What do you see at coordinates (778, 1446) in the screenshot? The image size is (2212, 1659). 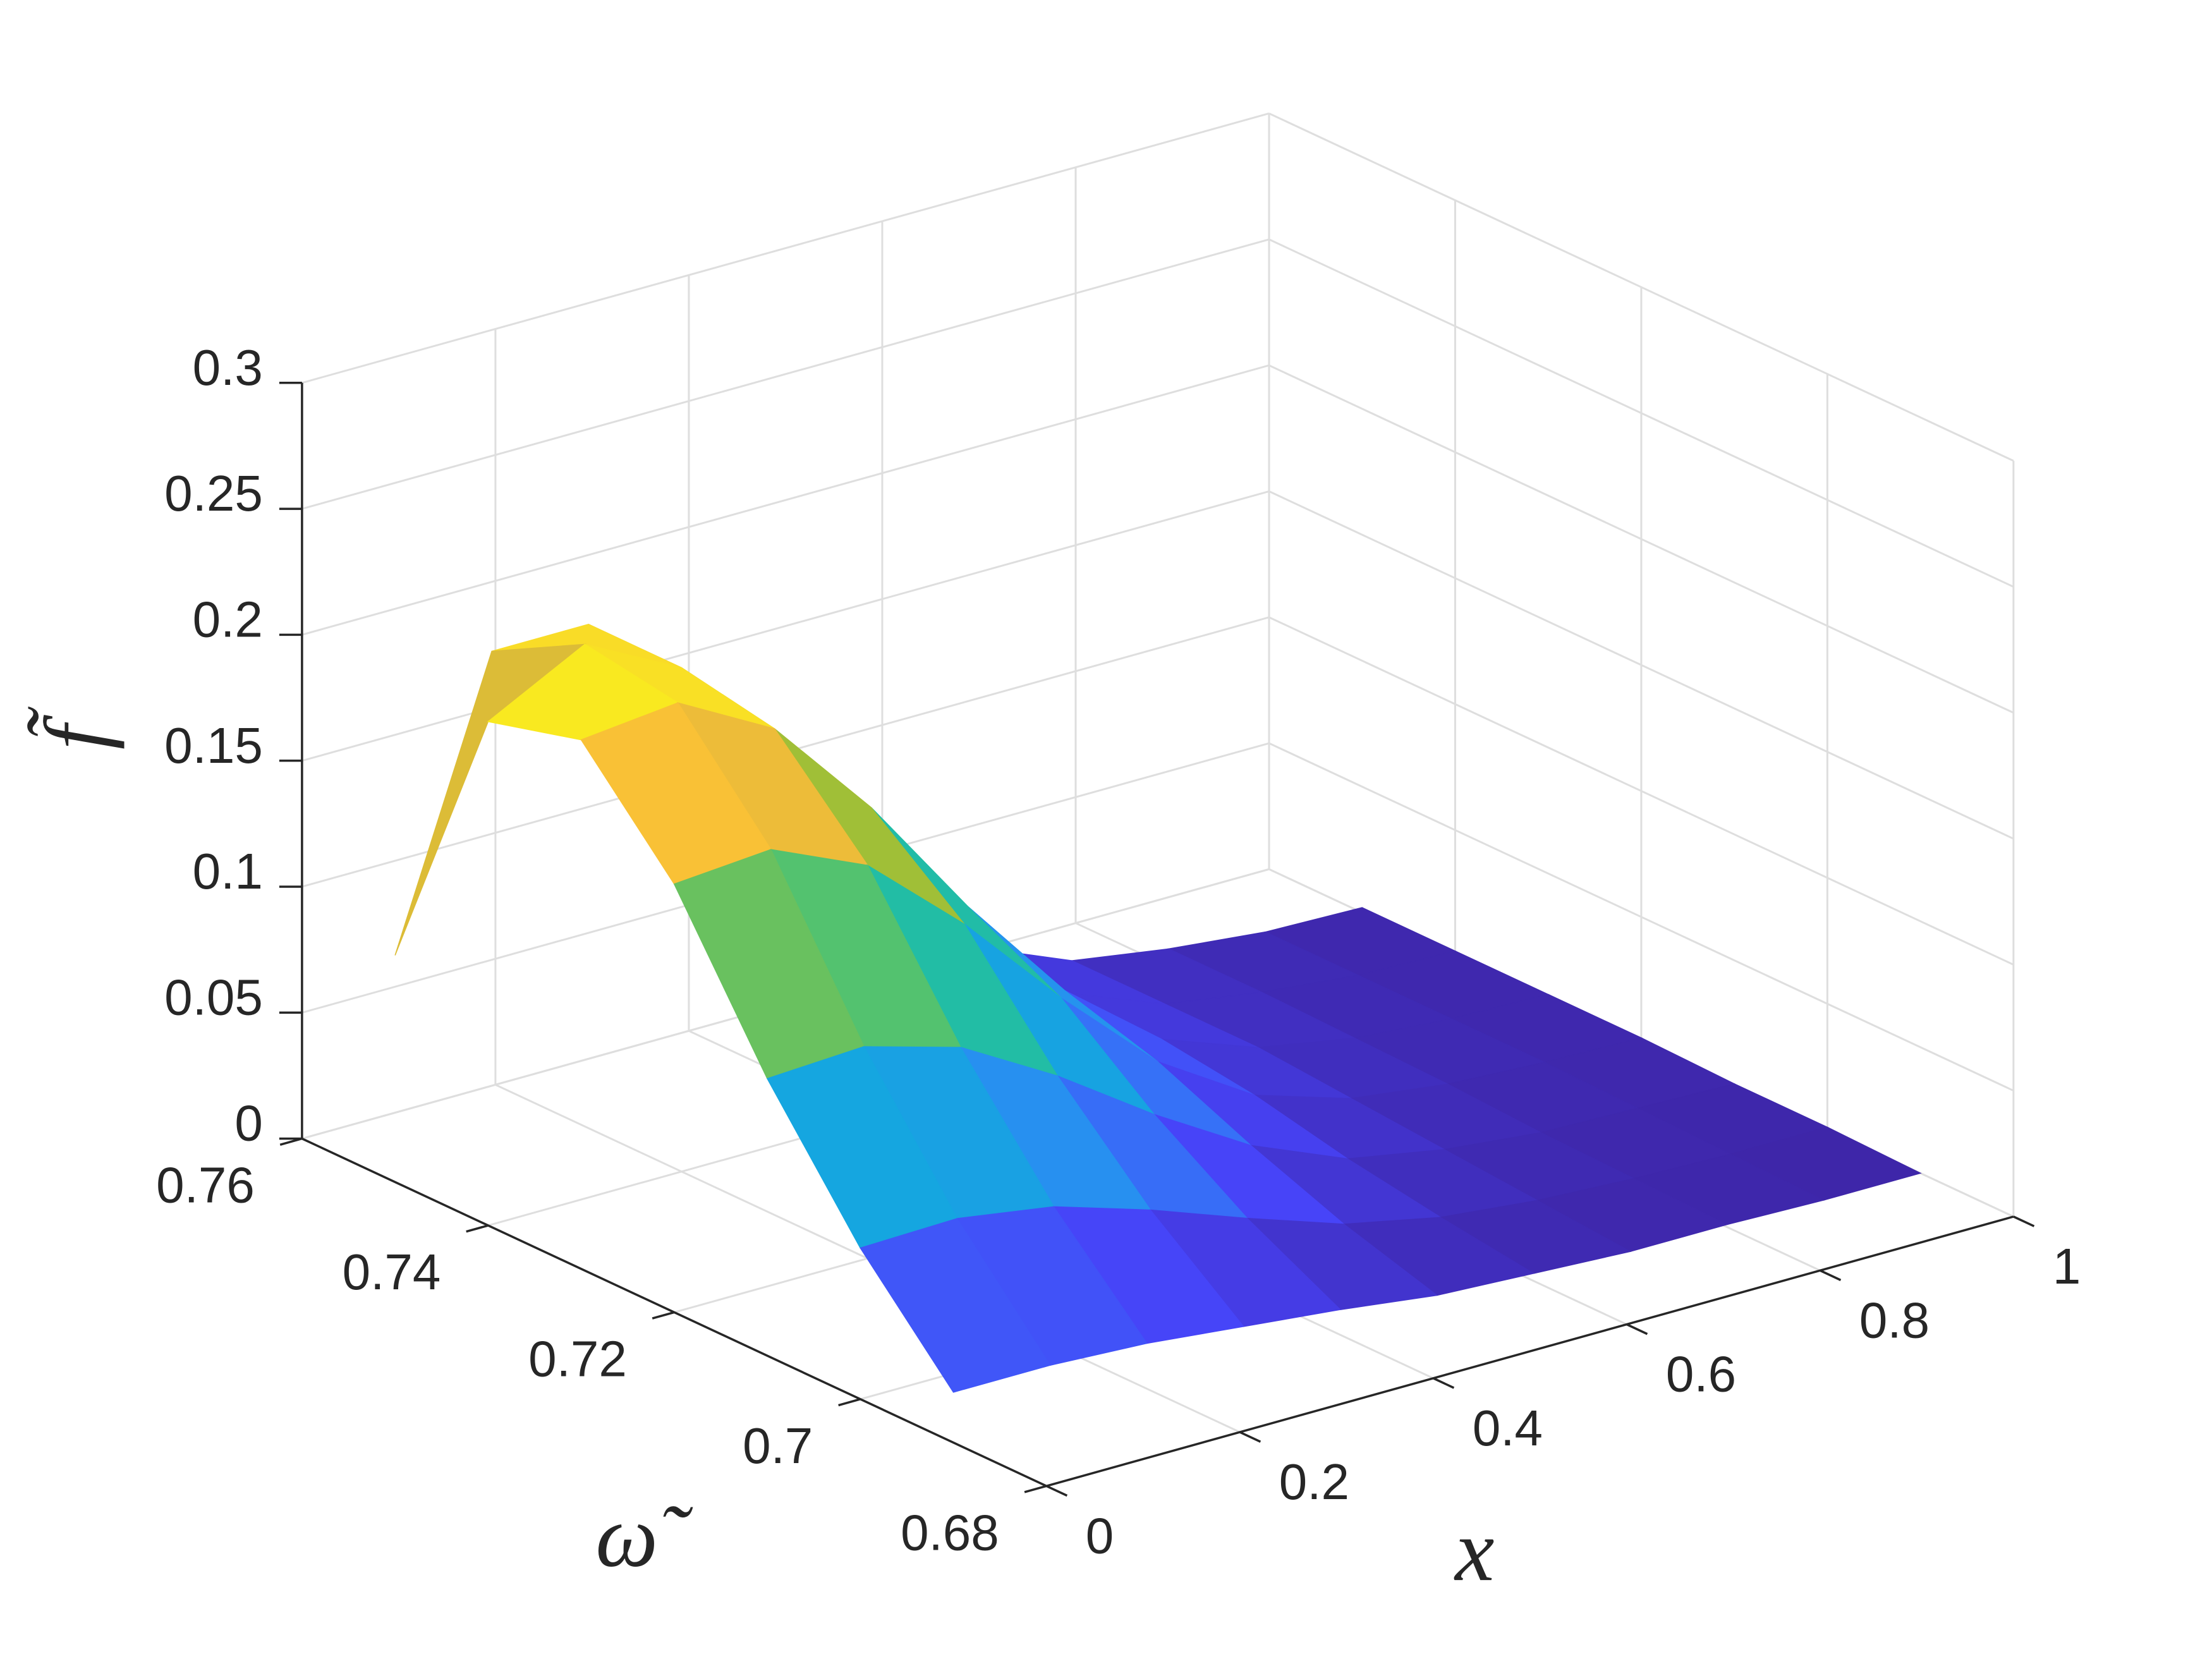 I see `y-tick-label: 0.7` at bounding box center [778, 1446].